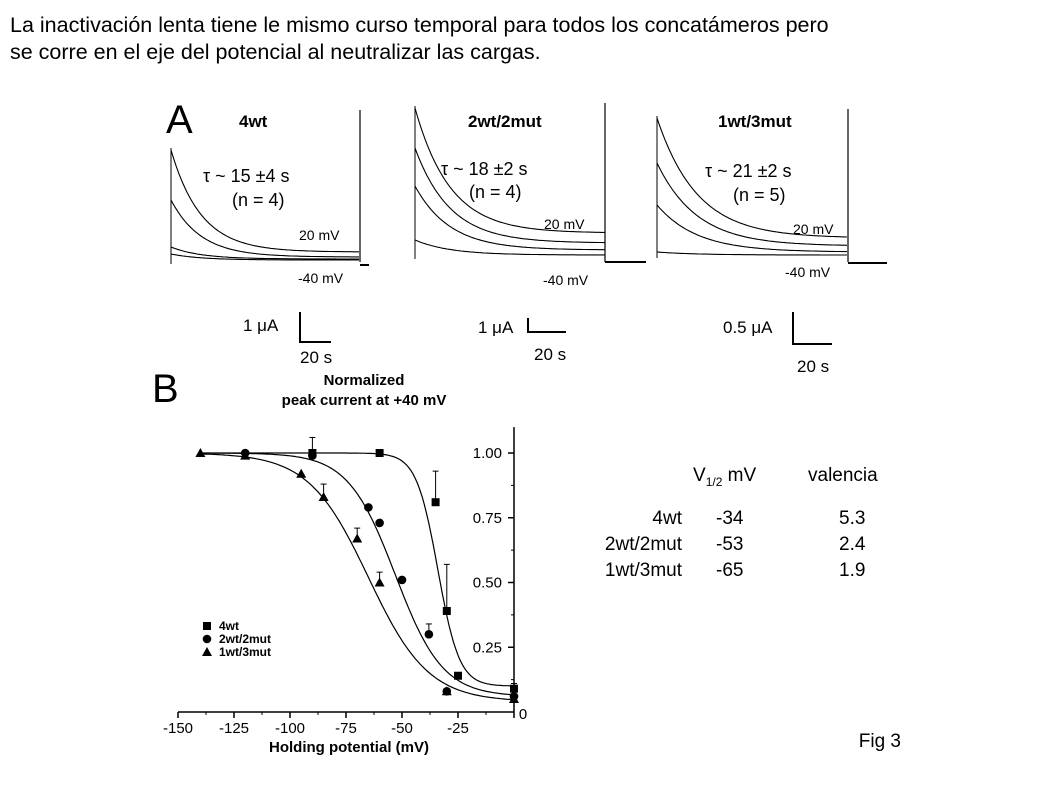 This screenshot has width=1058, height=793. I want to click on panel-a2-title: 2wt/2mut, so click(505, 121).